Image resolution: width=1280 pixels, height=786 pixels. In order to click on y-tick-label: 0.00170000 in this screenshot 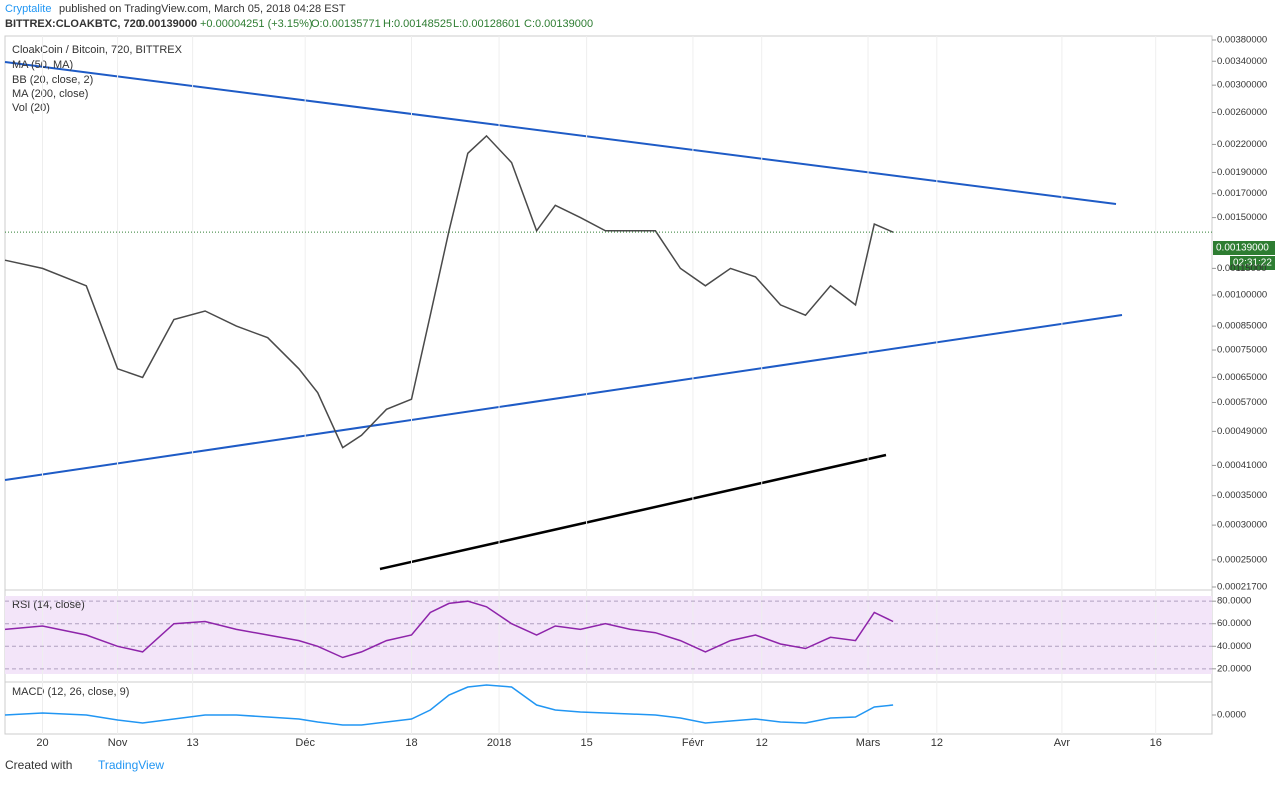, I will do `click(1242, 193)`.